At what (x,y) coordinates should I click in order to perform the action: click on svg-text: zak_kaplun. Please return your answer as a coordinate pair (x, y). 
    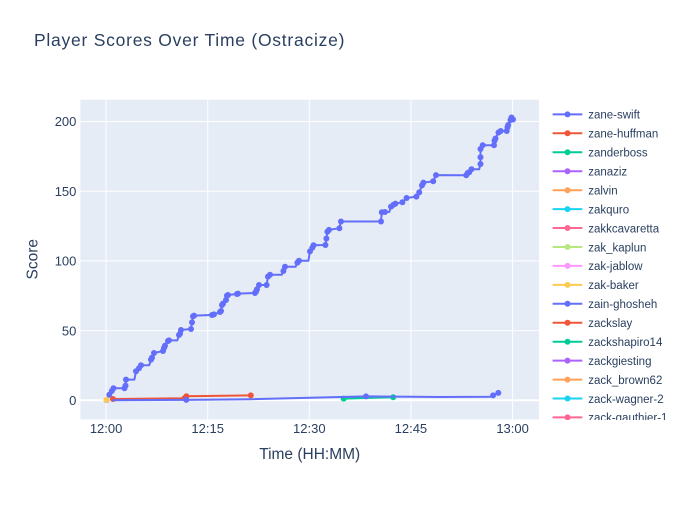
    Looking at the image, I should click on (617, 248).